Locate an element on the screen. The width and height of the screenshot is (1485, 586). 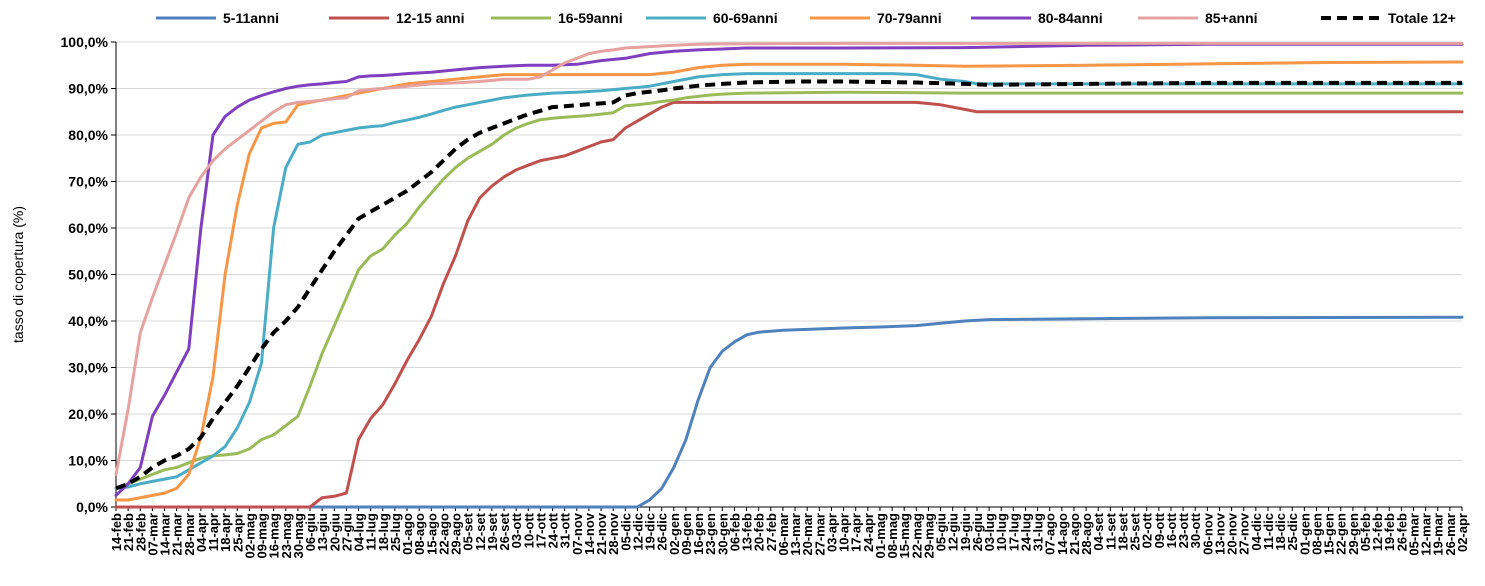
x-tick-label: 29-ago is located at coordinates (456, 534).